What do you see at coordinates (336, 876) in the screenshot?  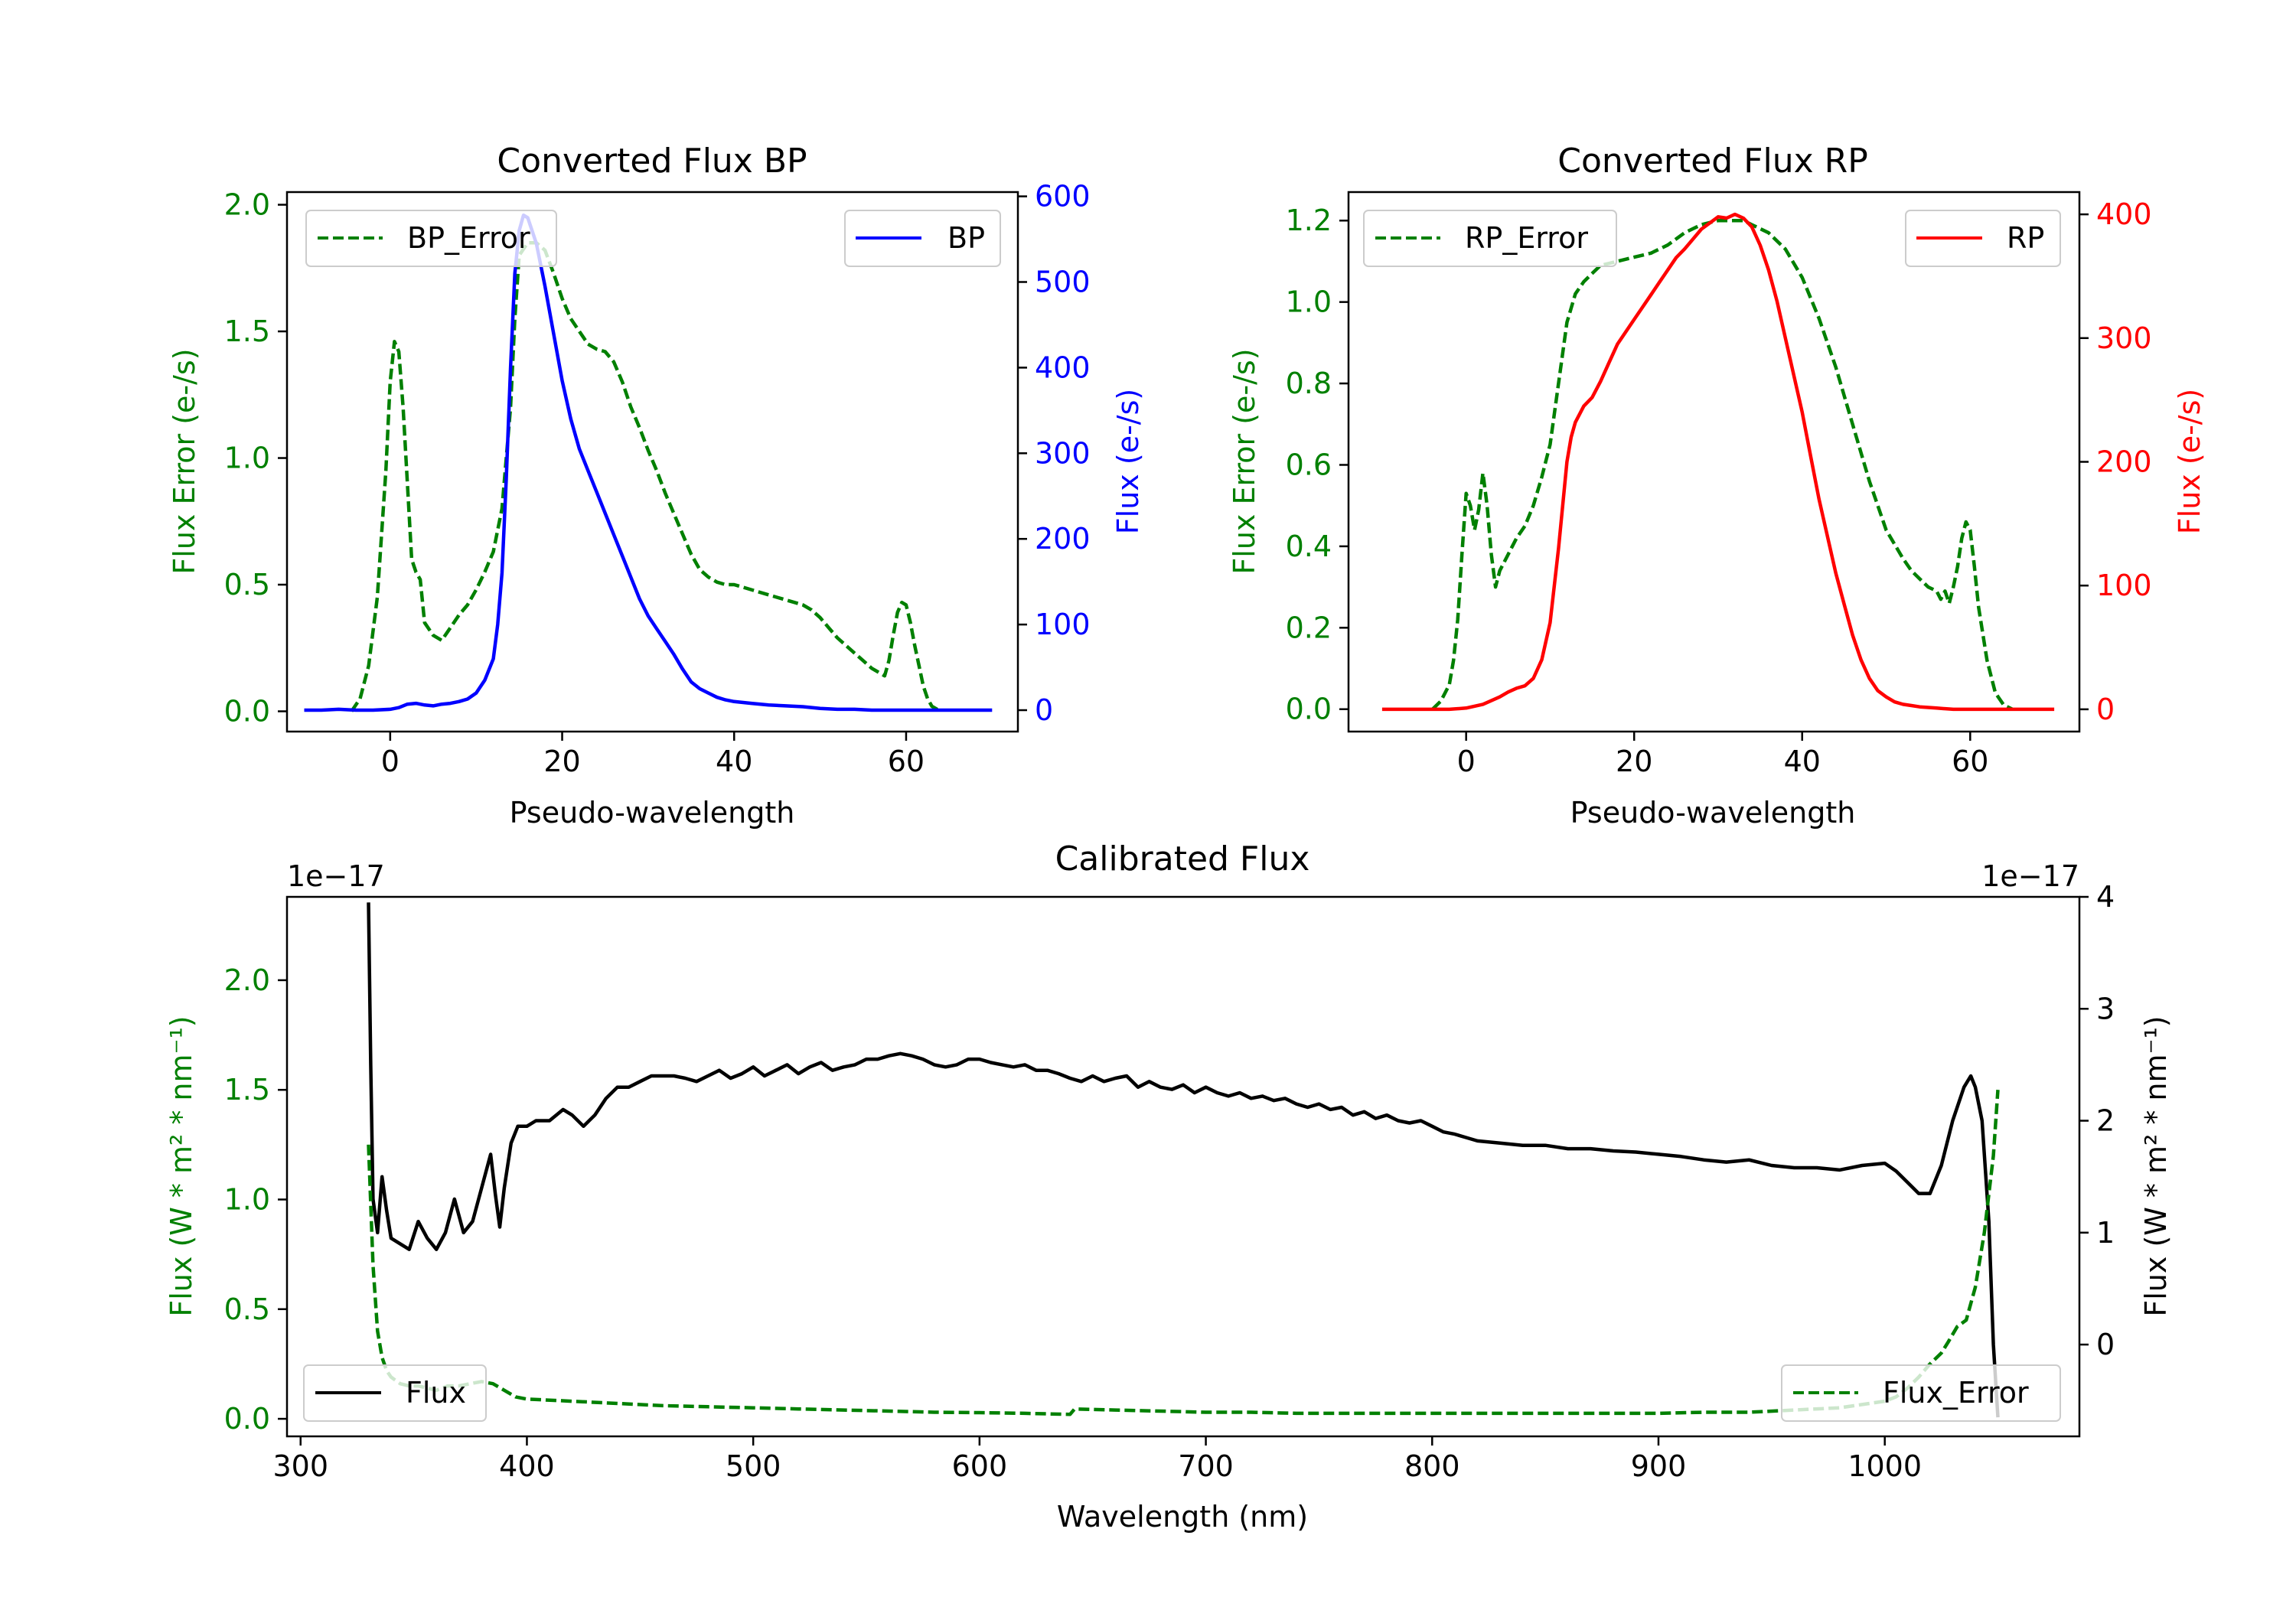 I see `cal-offset-left: 1e−17` at bounding box center [336, 876].